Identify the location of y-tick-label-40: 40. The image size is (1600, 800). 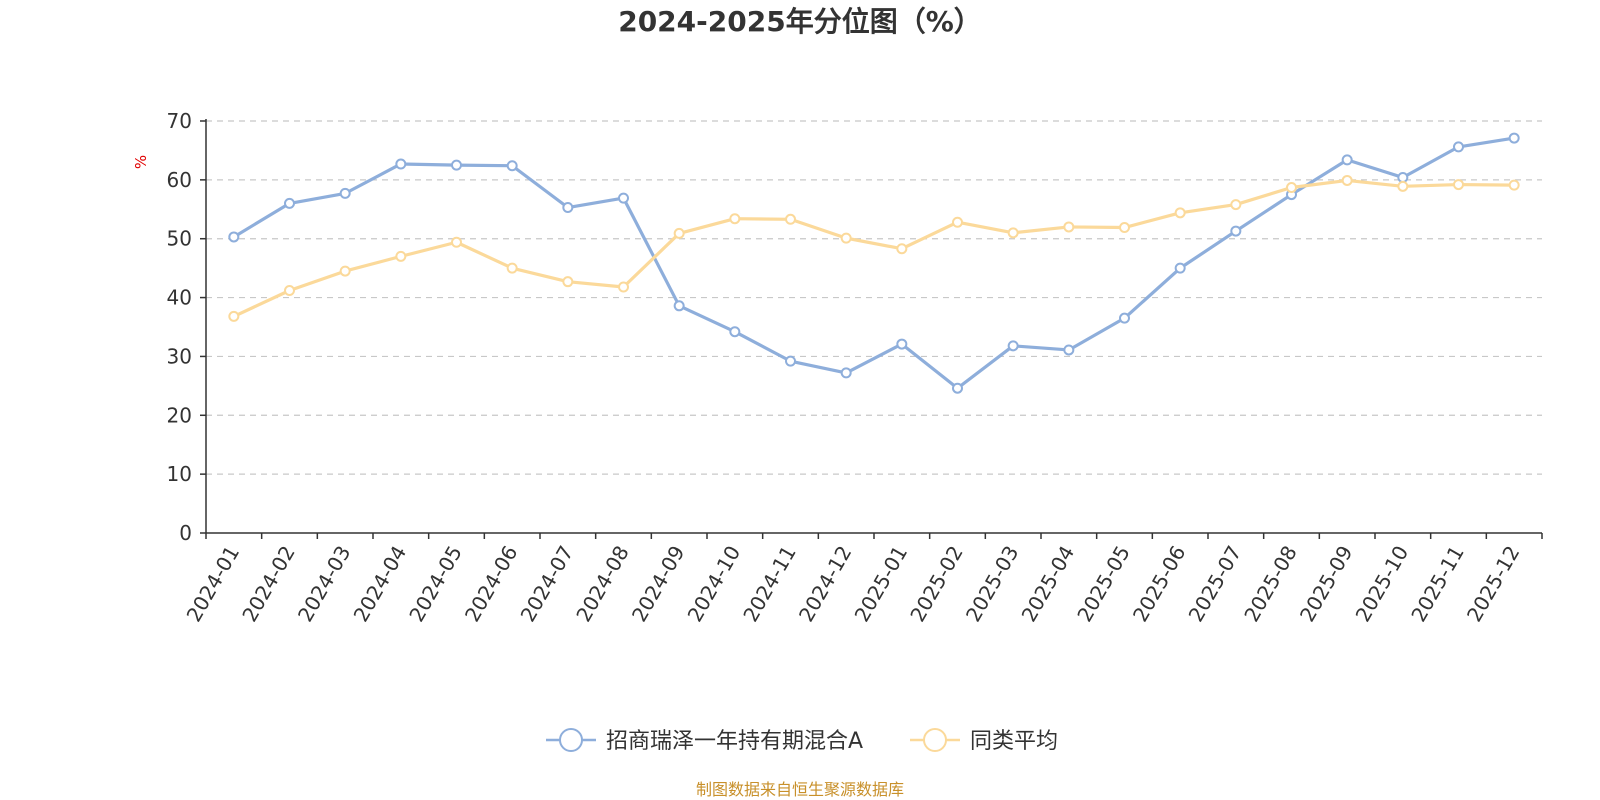
(179, 298).